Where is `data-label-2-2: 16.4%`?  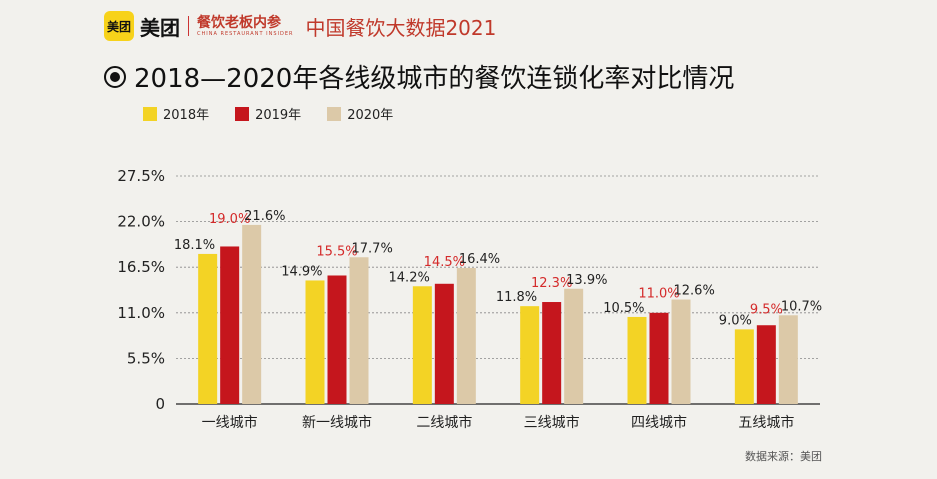 data-label-2-2: 16.4% is located at coordinates (479, 259).